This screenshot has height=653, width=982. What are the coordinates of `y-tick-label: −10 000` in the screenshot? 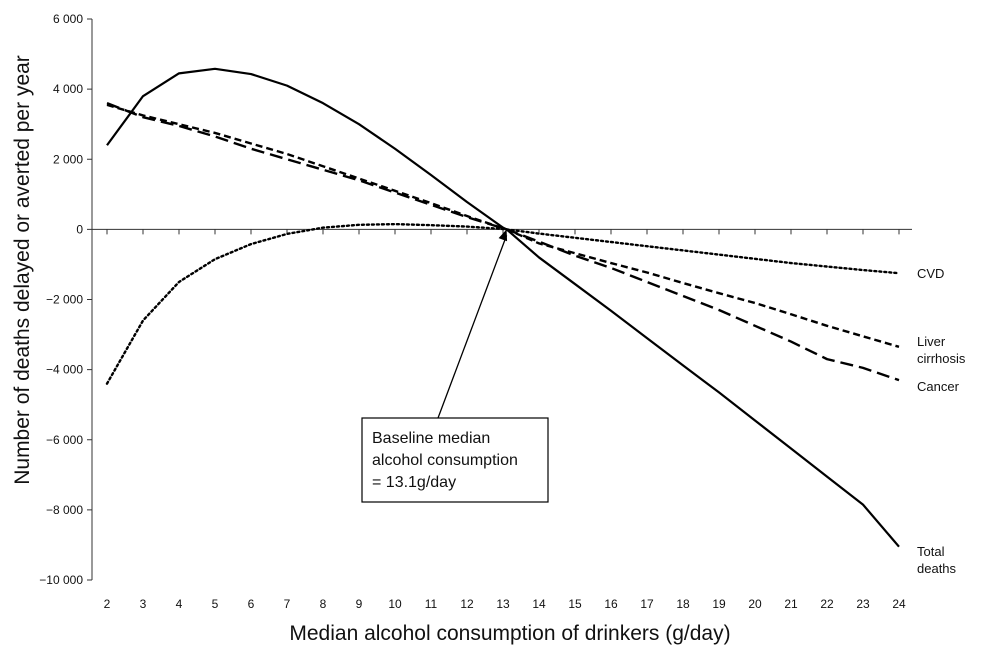 It's located at (61, 580).